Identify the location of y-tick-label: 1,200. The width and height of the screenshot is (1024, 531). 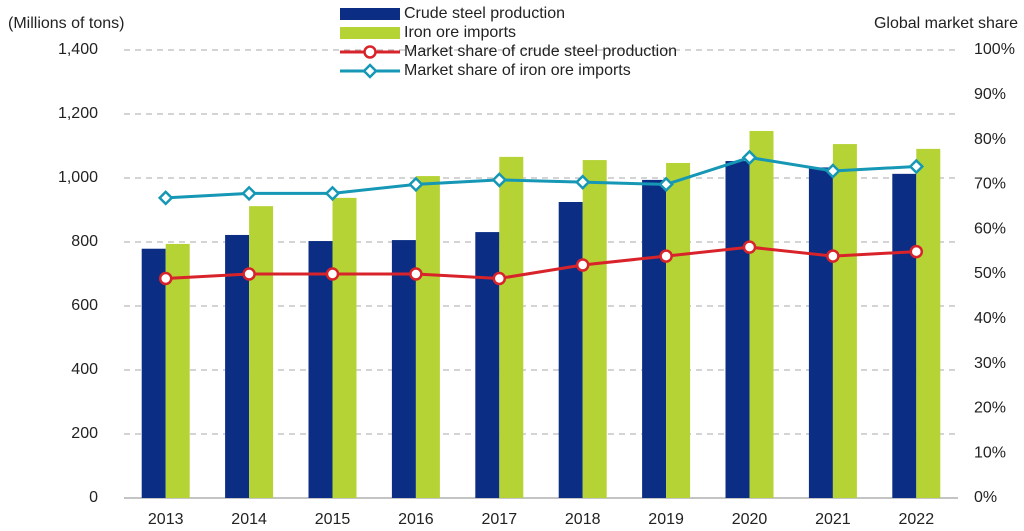
(78, 113).